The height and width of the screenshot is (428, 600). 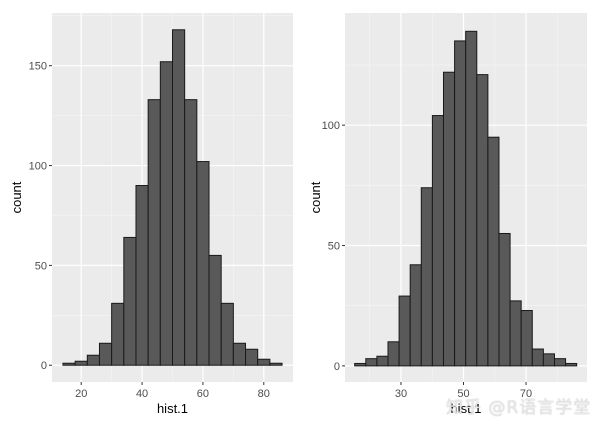 I want to click on x-tick-label: 30, so click(x=401, y=394).